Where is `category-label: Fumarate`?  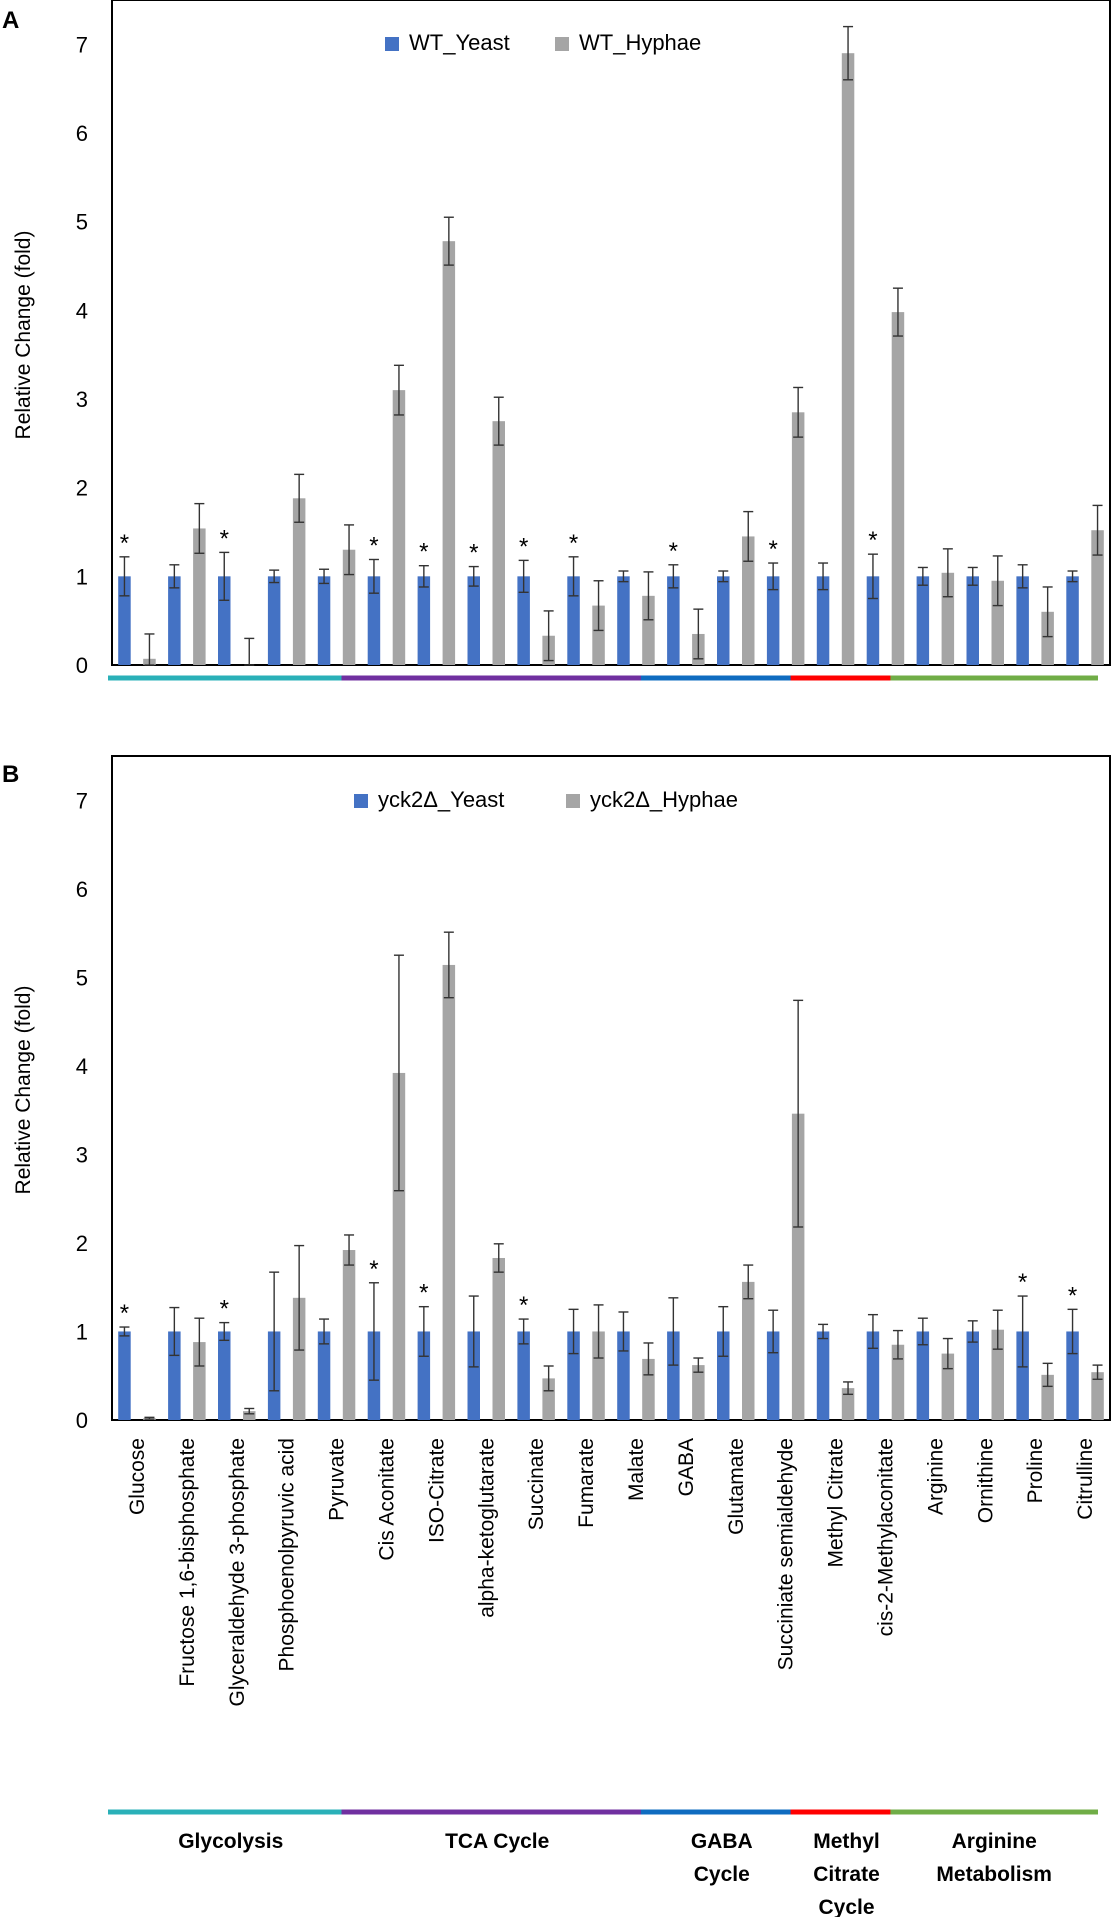 category-label: Fumarate is located at coordinates (586, 1483).